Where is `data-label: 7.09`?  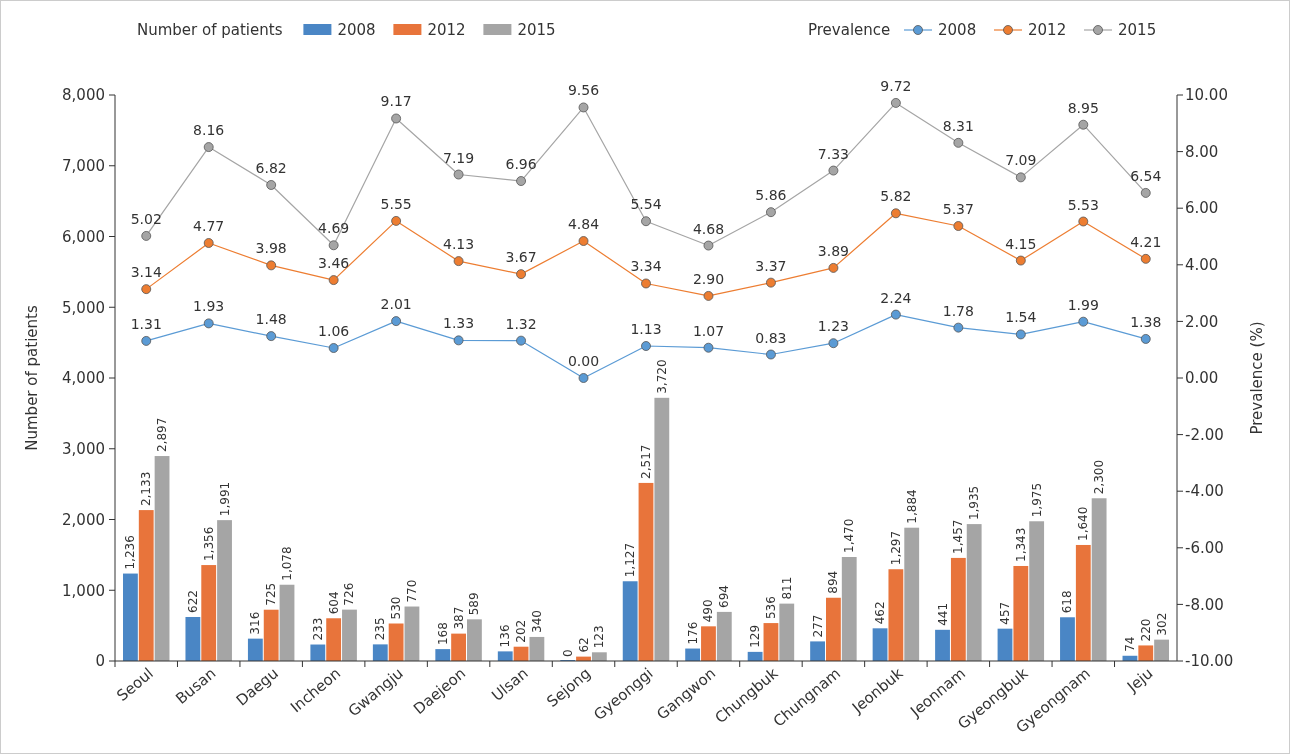 data-label: 7.09 is located at coordinates (1021, 160).